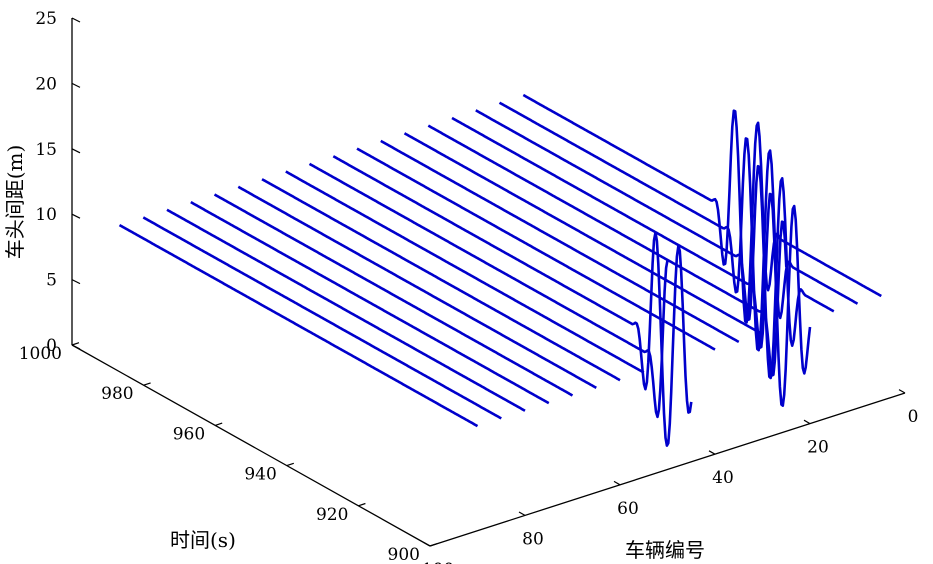  What do you see at coordinates (15, 202) in the screenshot?
I see `z-axis-title: 车头间距(m)` at bounding box center [15, 202].